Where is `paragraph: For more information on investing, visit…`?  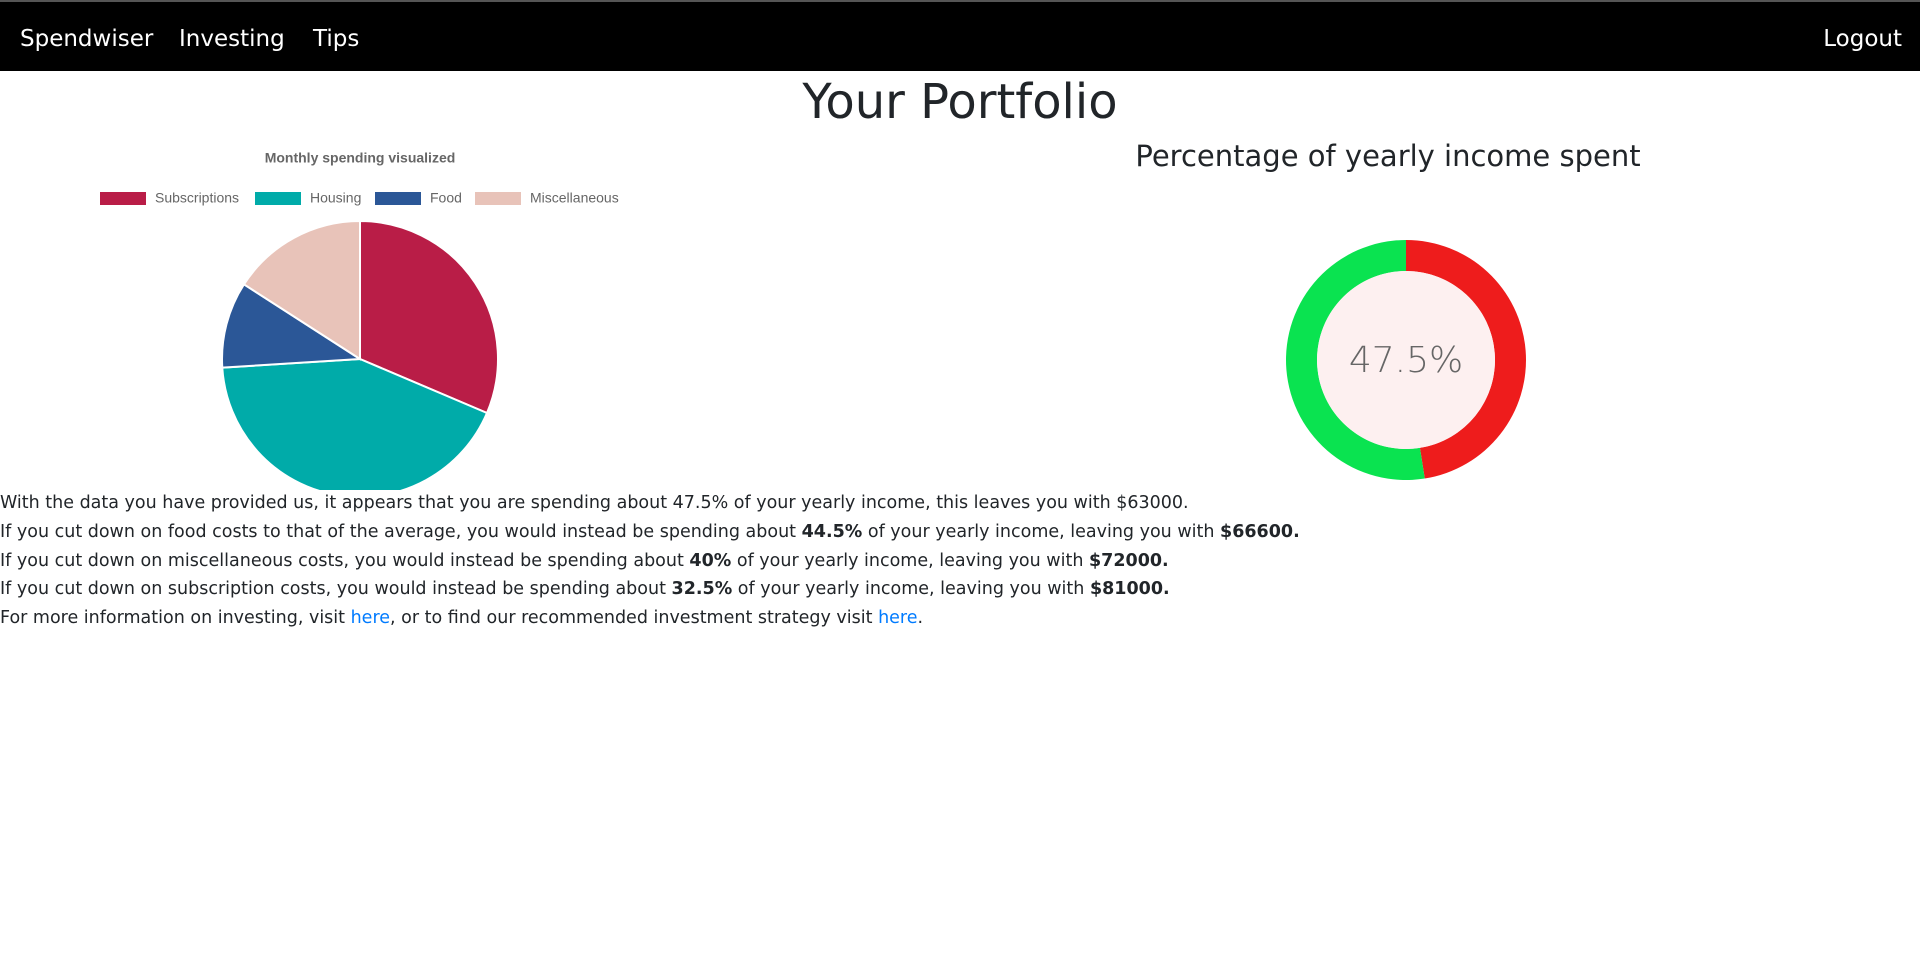 paragraph: For more information on investing, visit… is located at coordinates (650, 618).